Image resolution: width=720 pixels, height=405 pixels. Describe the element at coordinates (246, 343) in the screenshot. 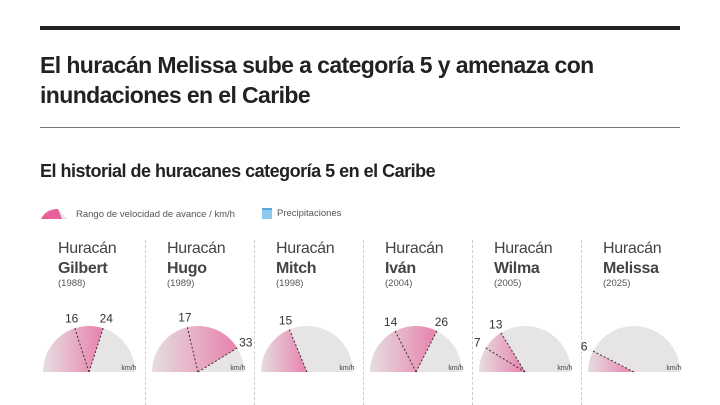

I see `speed-label-max: 33` at that location.